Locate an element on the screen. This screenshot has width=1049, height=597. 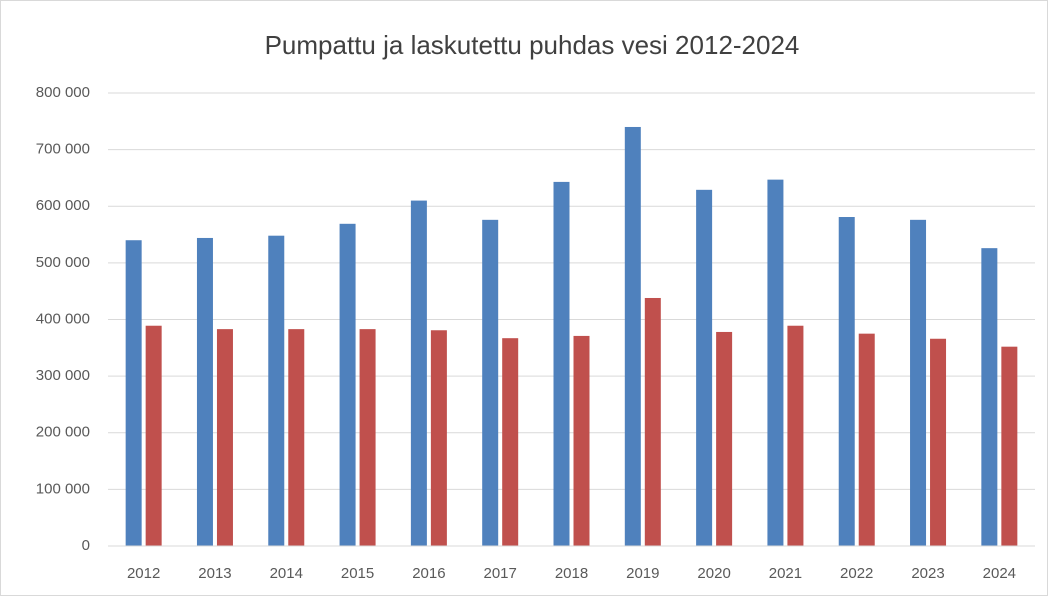
x-tick-label: 2020 is located at coordinates (713, 573).